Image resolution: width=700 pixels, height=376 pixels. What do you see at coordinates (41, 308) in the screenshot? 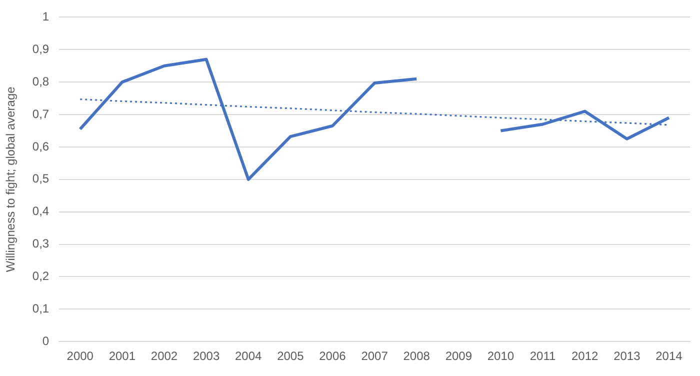
I see `y-tick-label: 0,1` at bounding box center [41, 308].